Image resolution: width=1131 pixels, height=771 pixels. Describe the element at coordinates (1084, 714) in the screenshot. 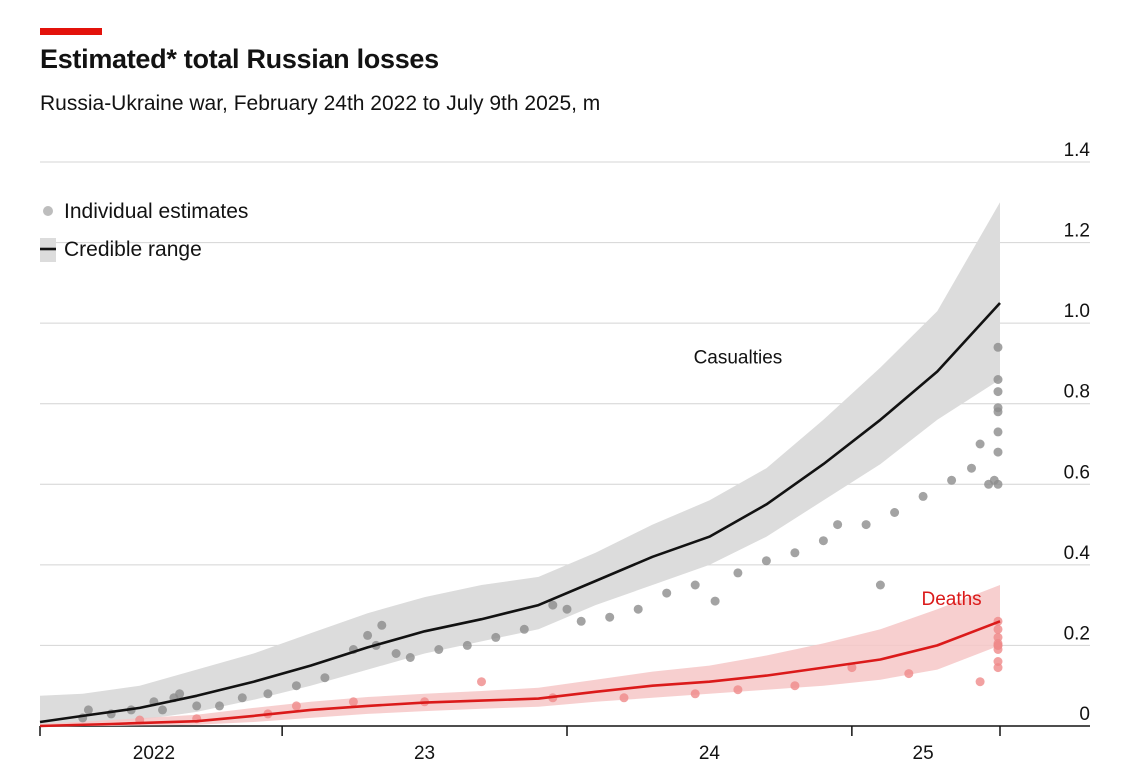

I see `y-tick-label: 0` at that location.